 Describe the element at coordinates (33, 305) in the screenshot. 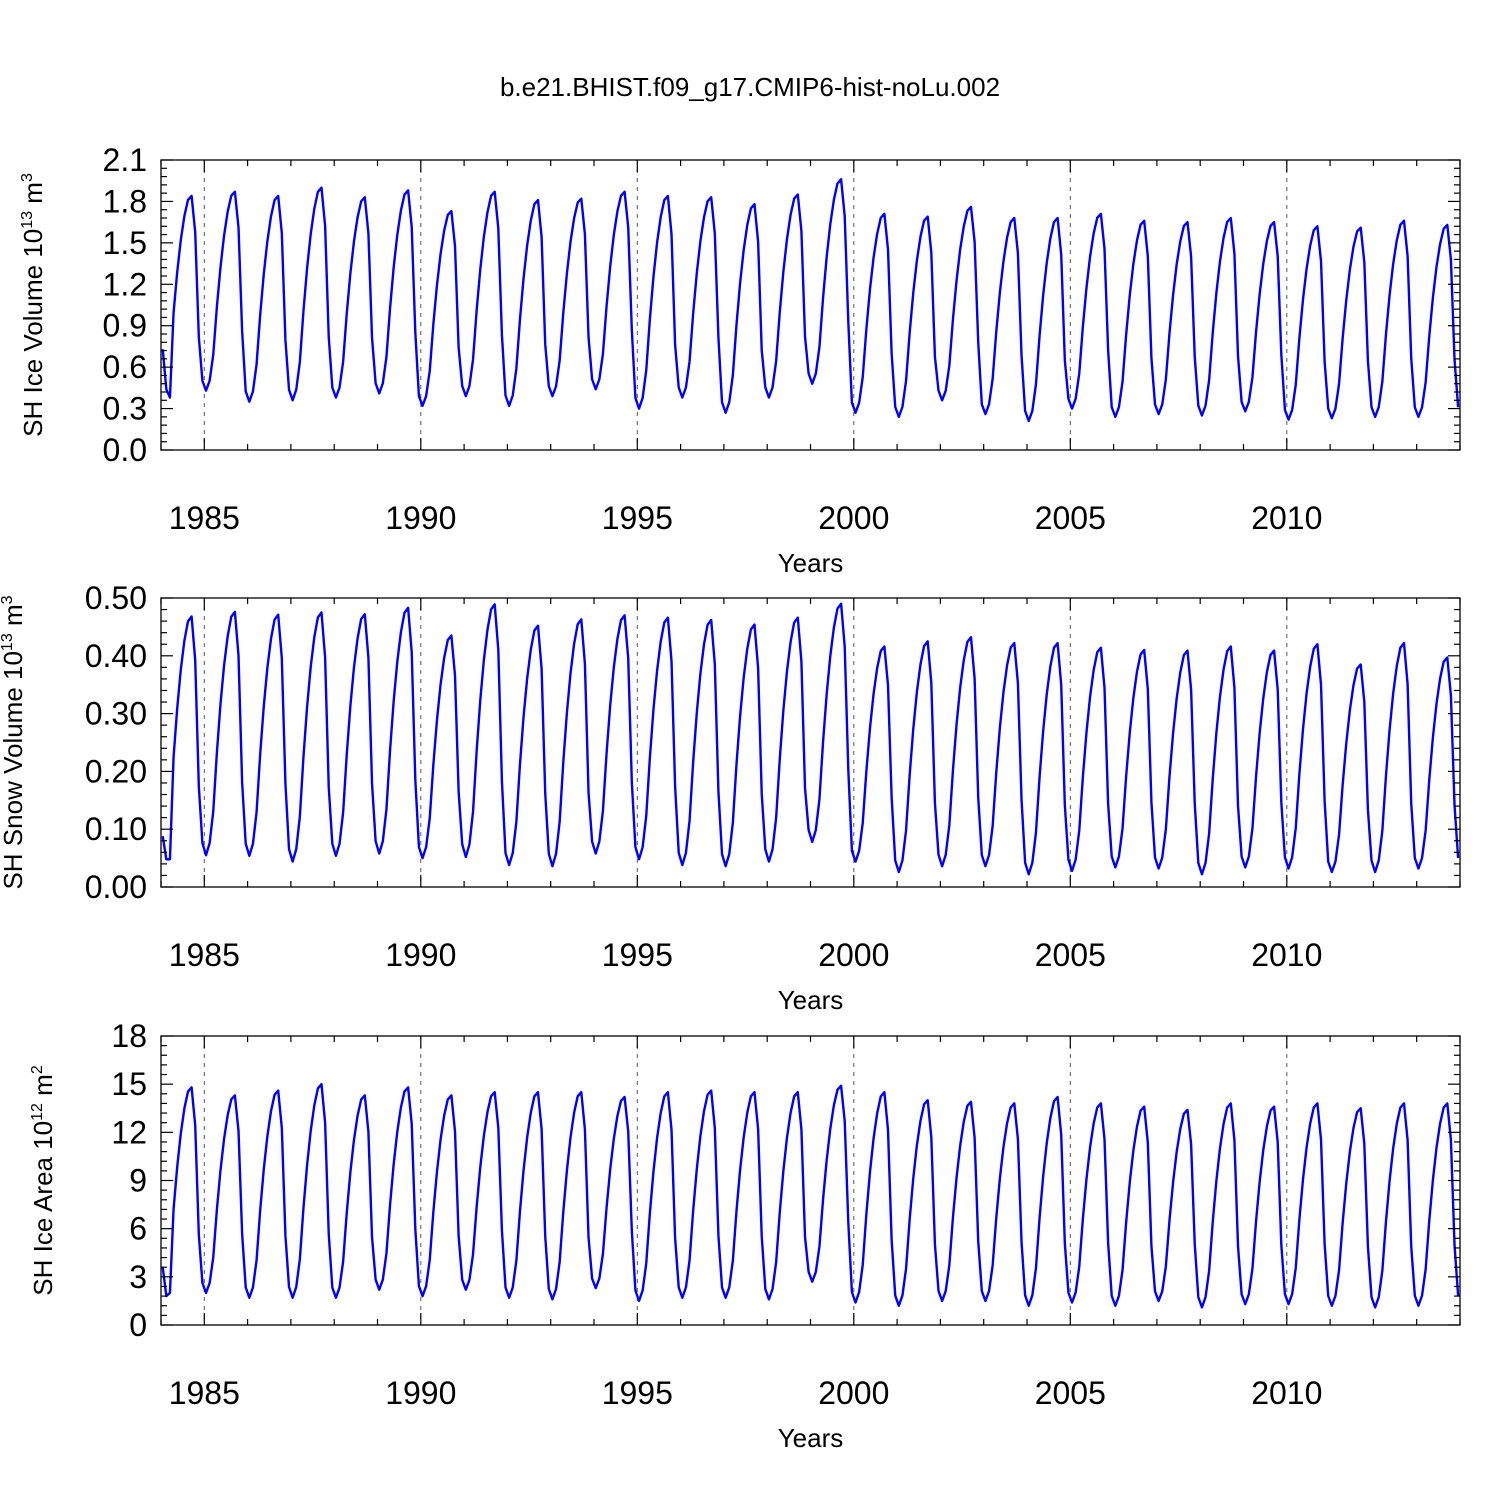

I see `y-axis-label: SH Ice Volume 1013 m3` at that location.